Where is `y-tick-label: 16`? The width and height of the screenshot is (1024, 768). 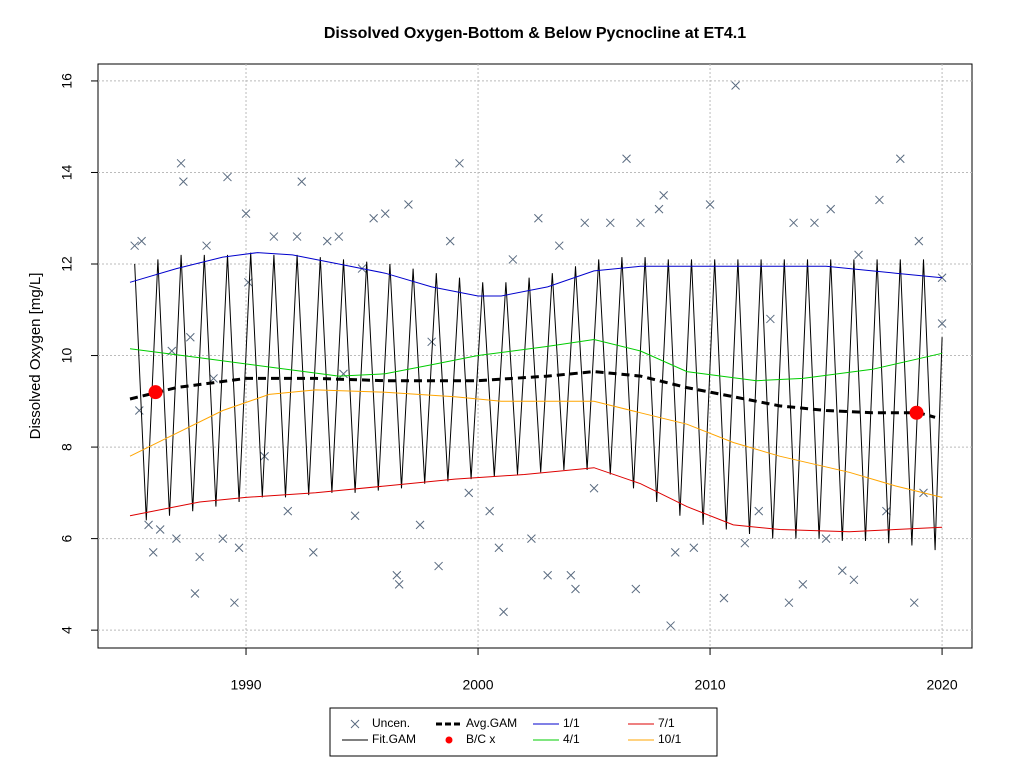
y-tick-label: 16 is located at coordinates (67, 81).